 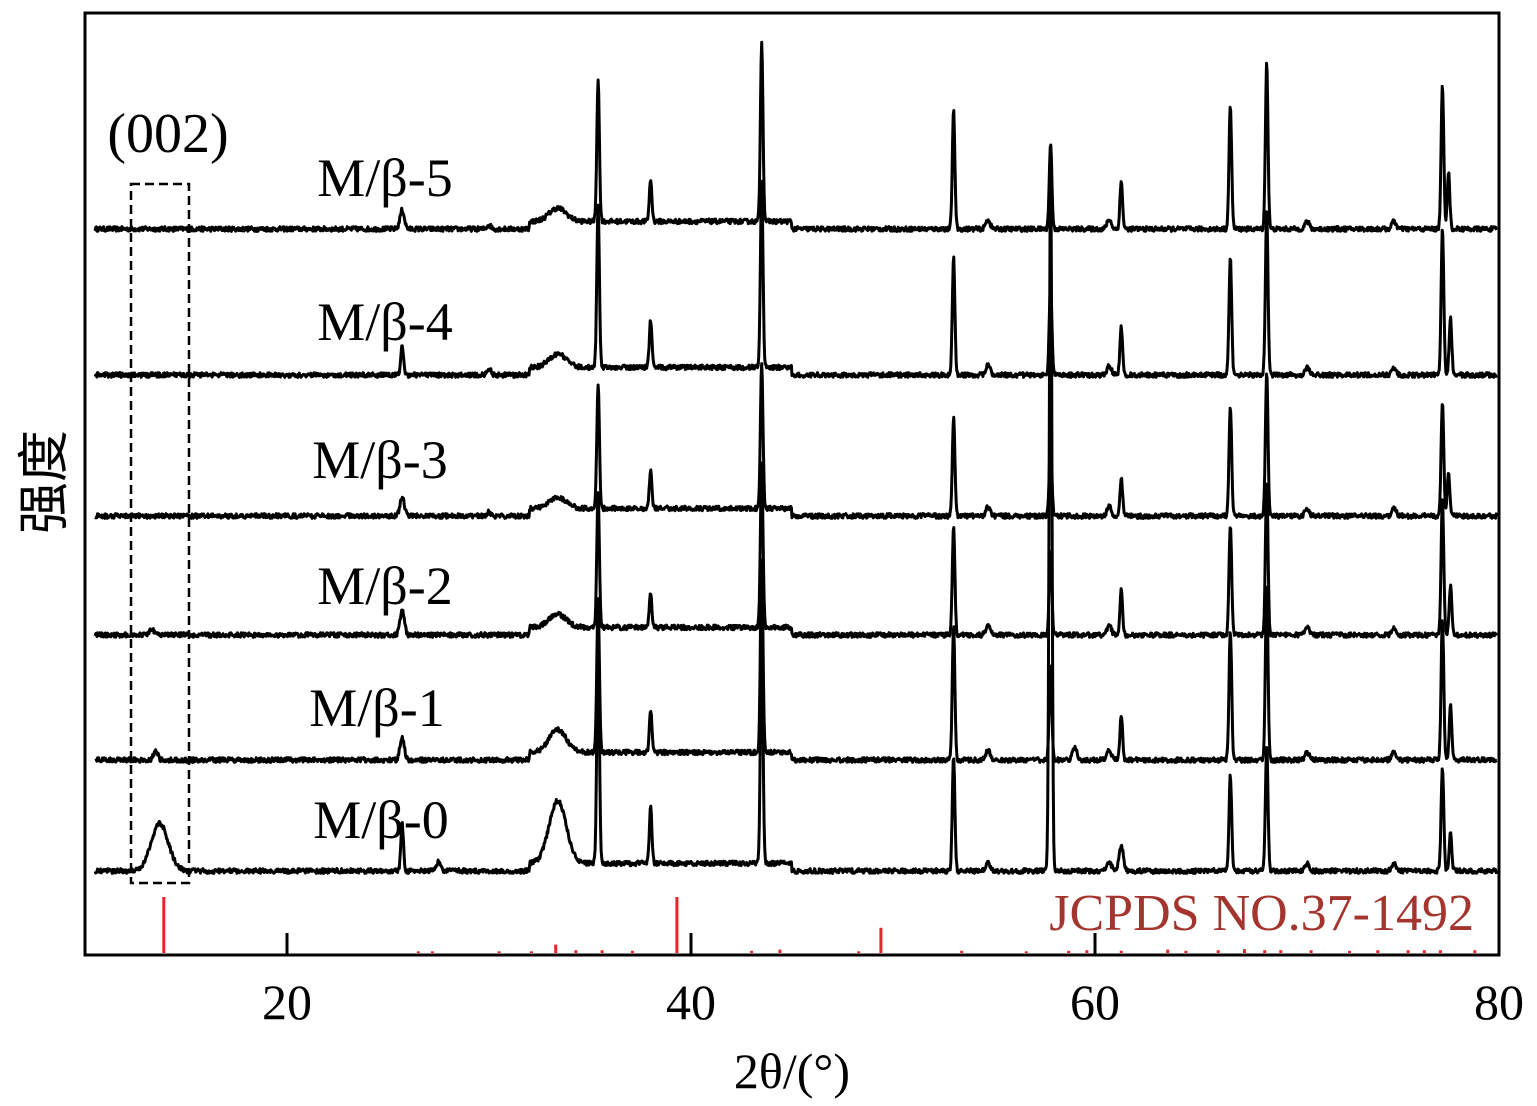 What do you see at coordinates (380, 499) in the screenshot?
I see `series-labels: M/β-5 M/β-4 M/β-3 M/β-2 M/β-1 M/β-0` at bounding box center [380, 499].